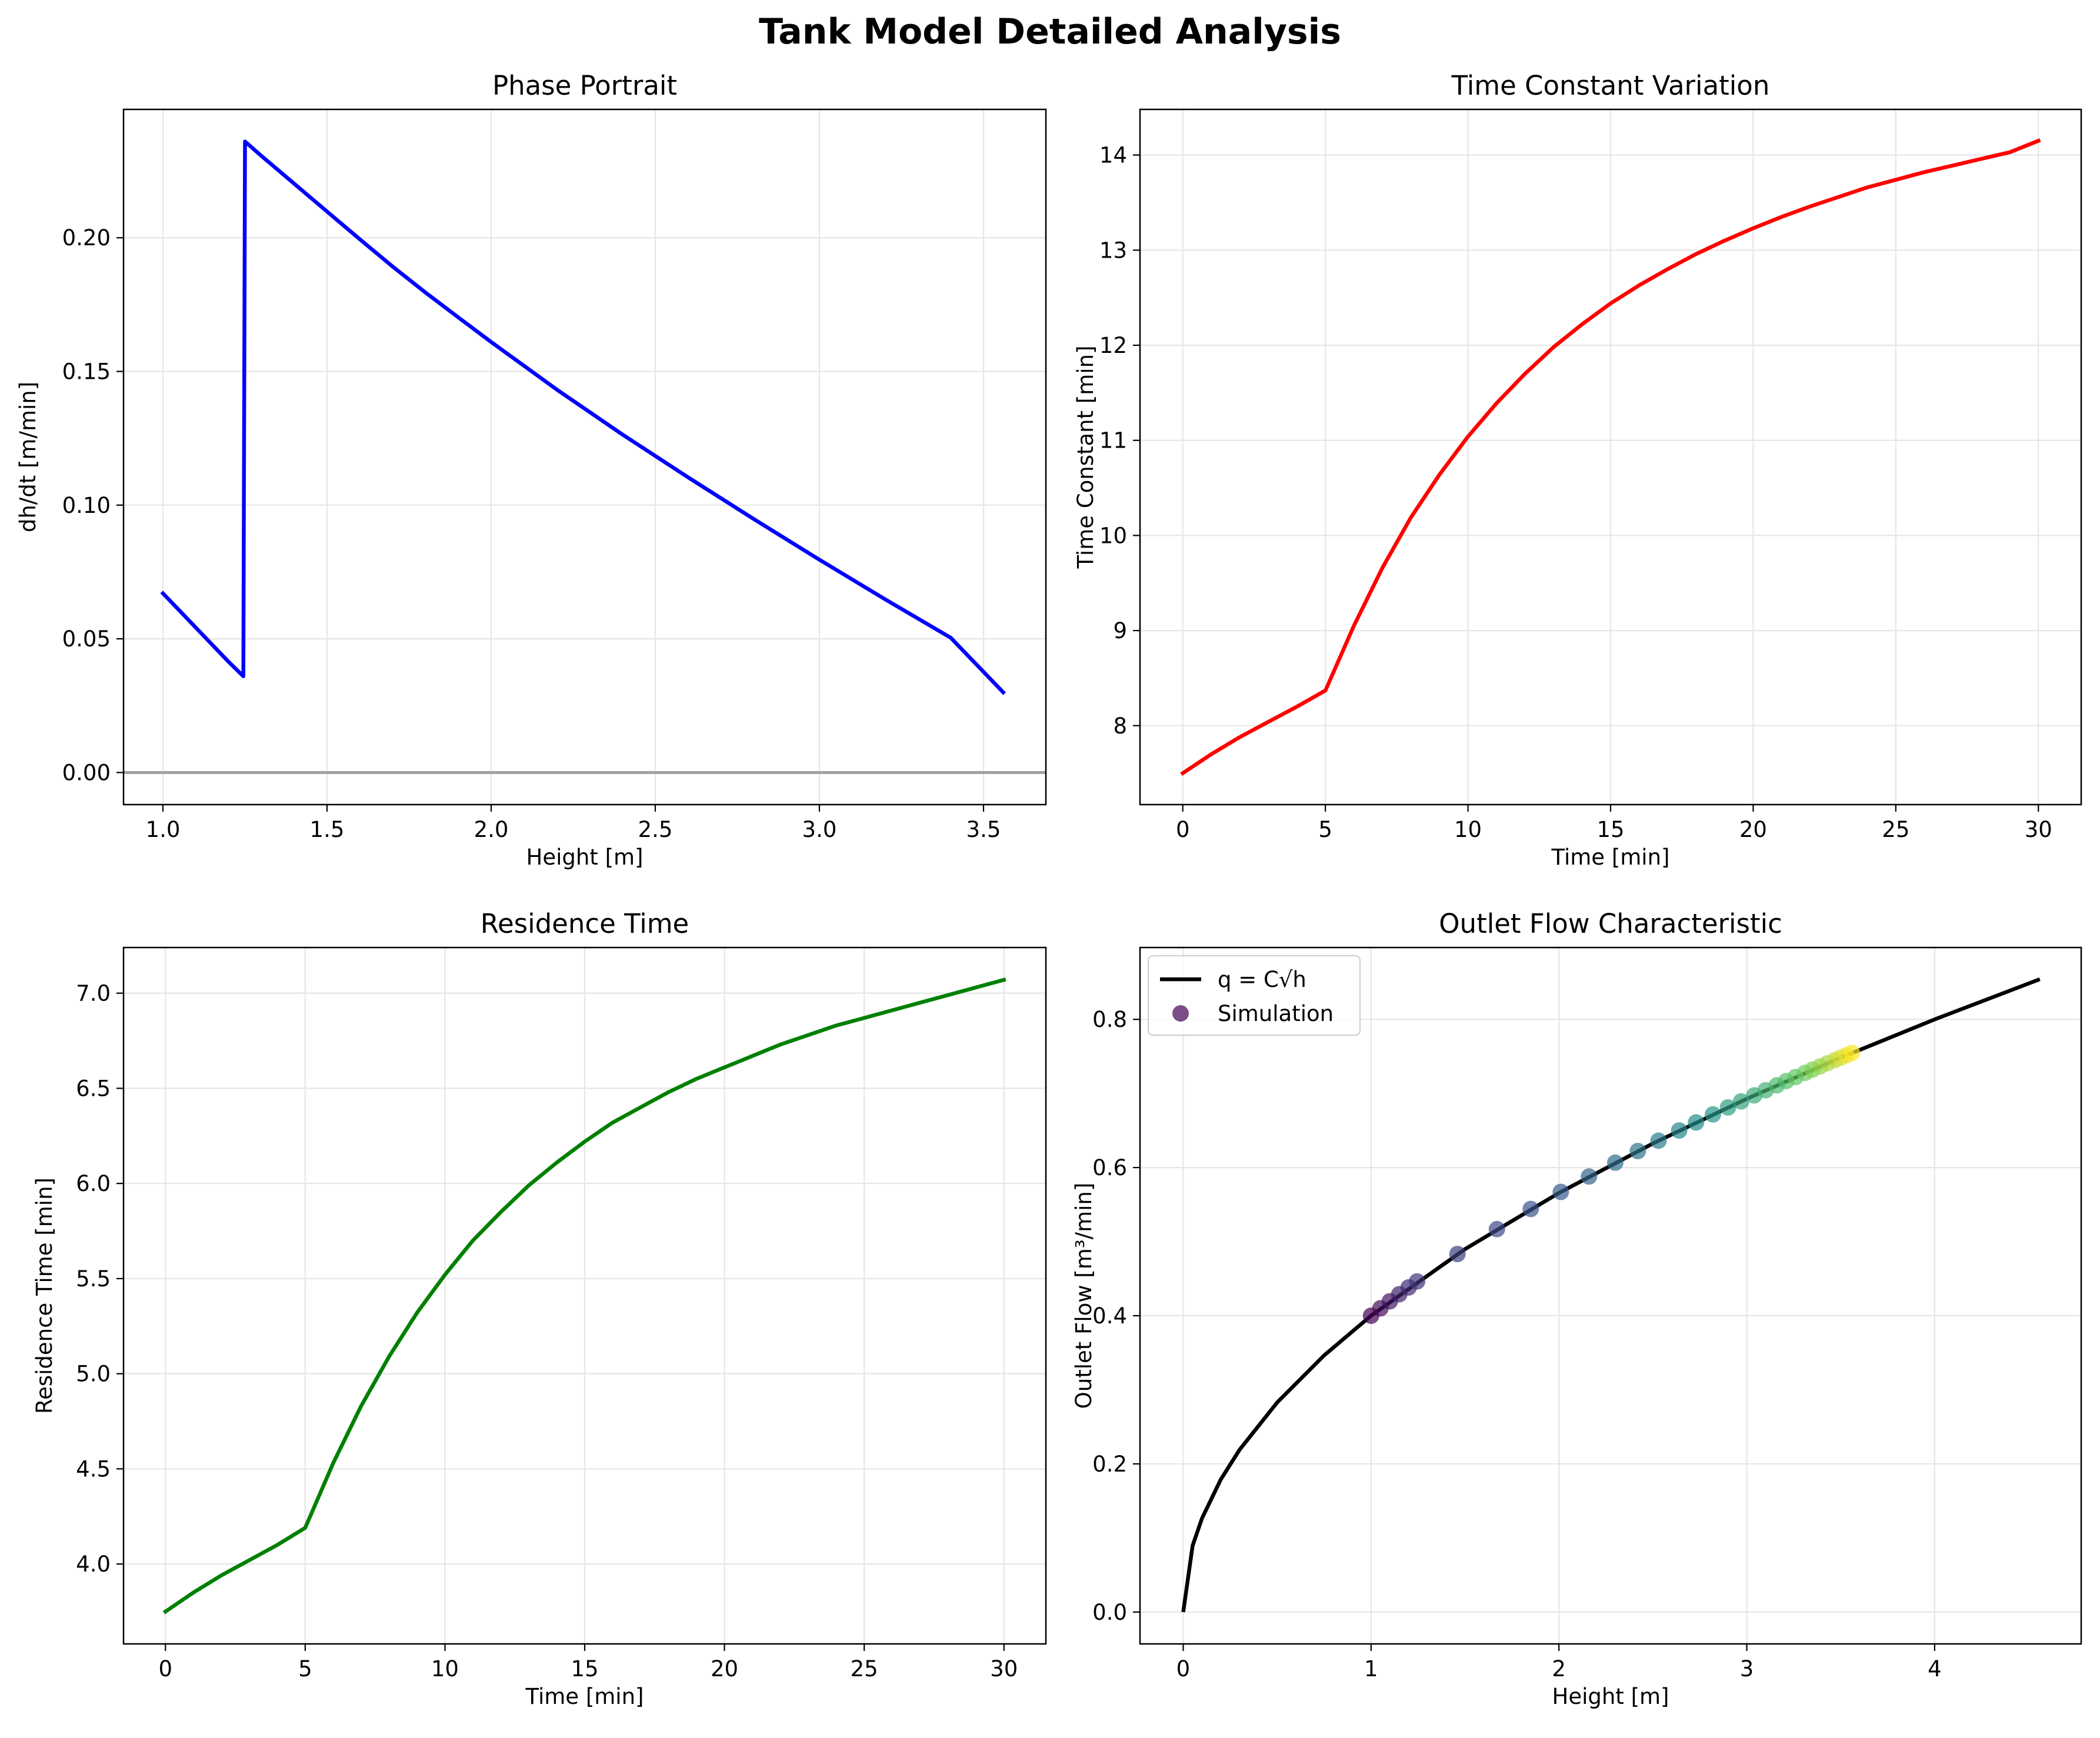 This screenshot has height=1738, width=2100. What do you see at coordinates (1610, 829) in the screenshot?
I see `tau-x-tick-label: 15` at bounding box center [1610, 829].